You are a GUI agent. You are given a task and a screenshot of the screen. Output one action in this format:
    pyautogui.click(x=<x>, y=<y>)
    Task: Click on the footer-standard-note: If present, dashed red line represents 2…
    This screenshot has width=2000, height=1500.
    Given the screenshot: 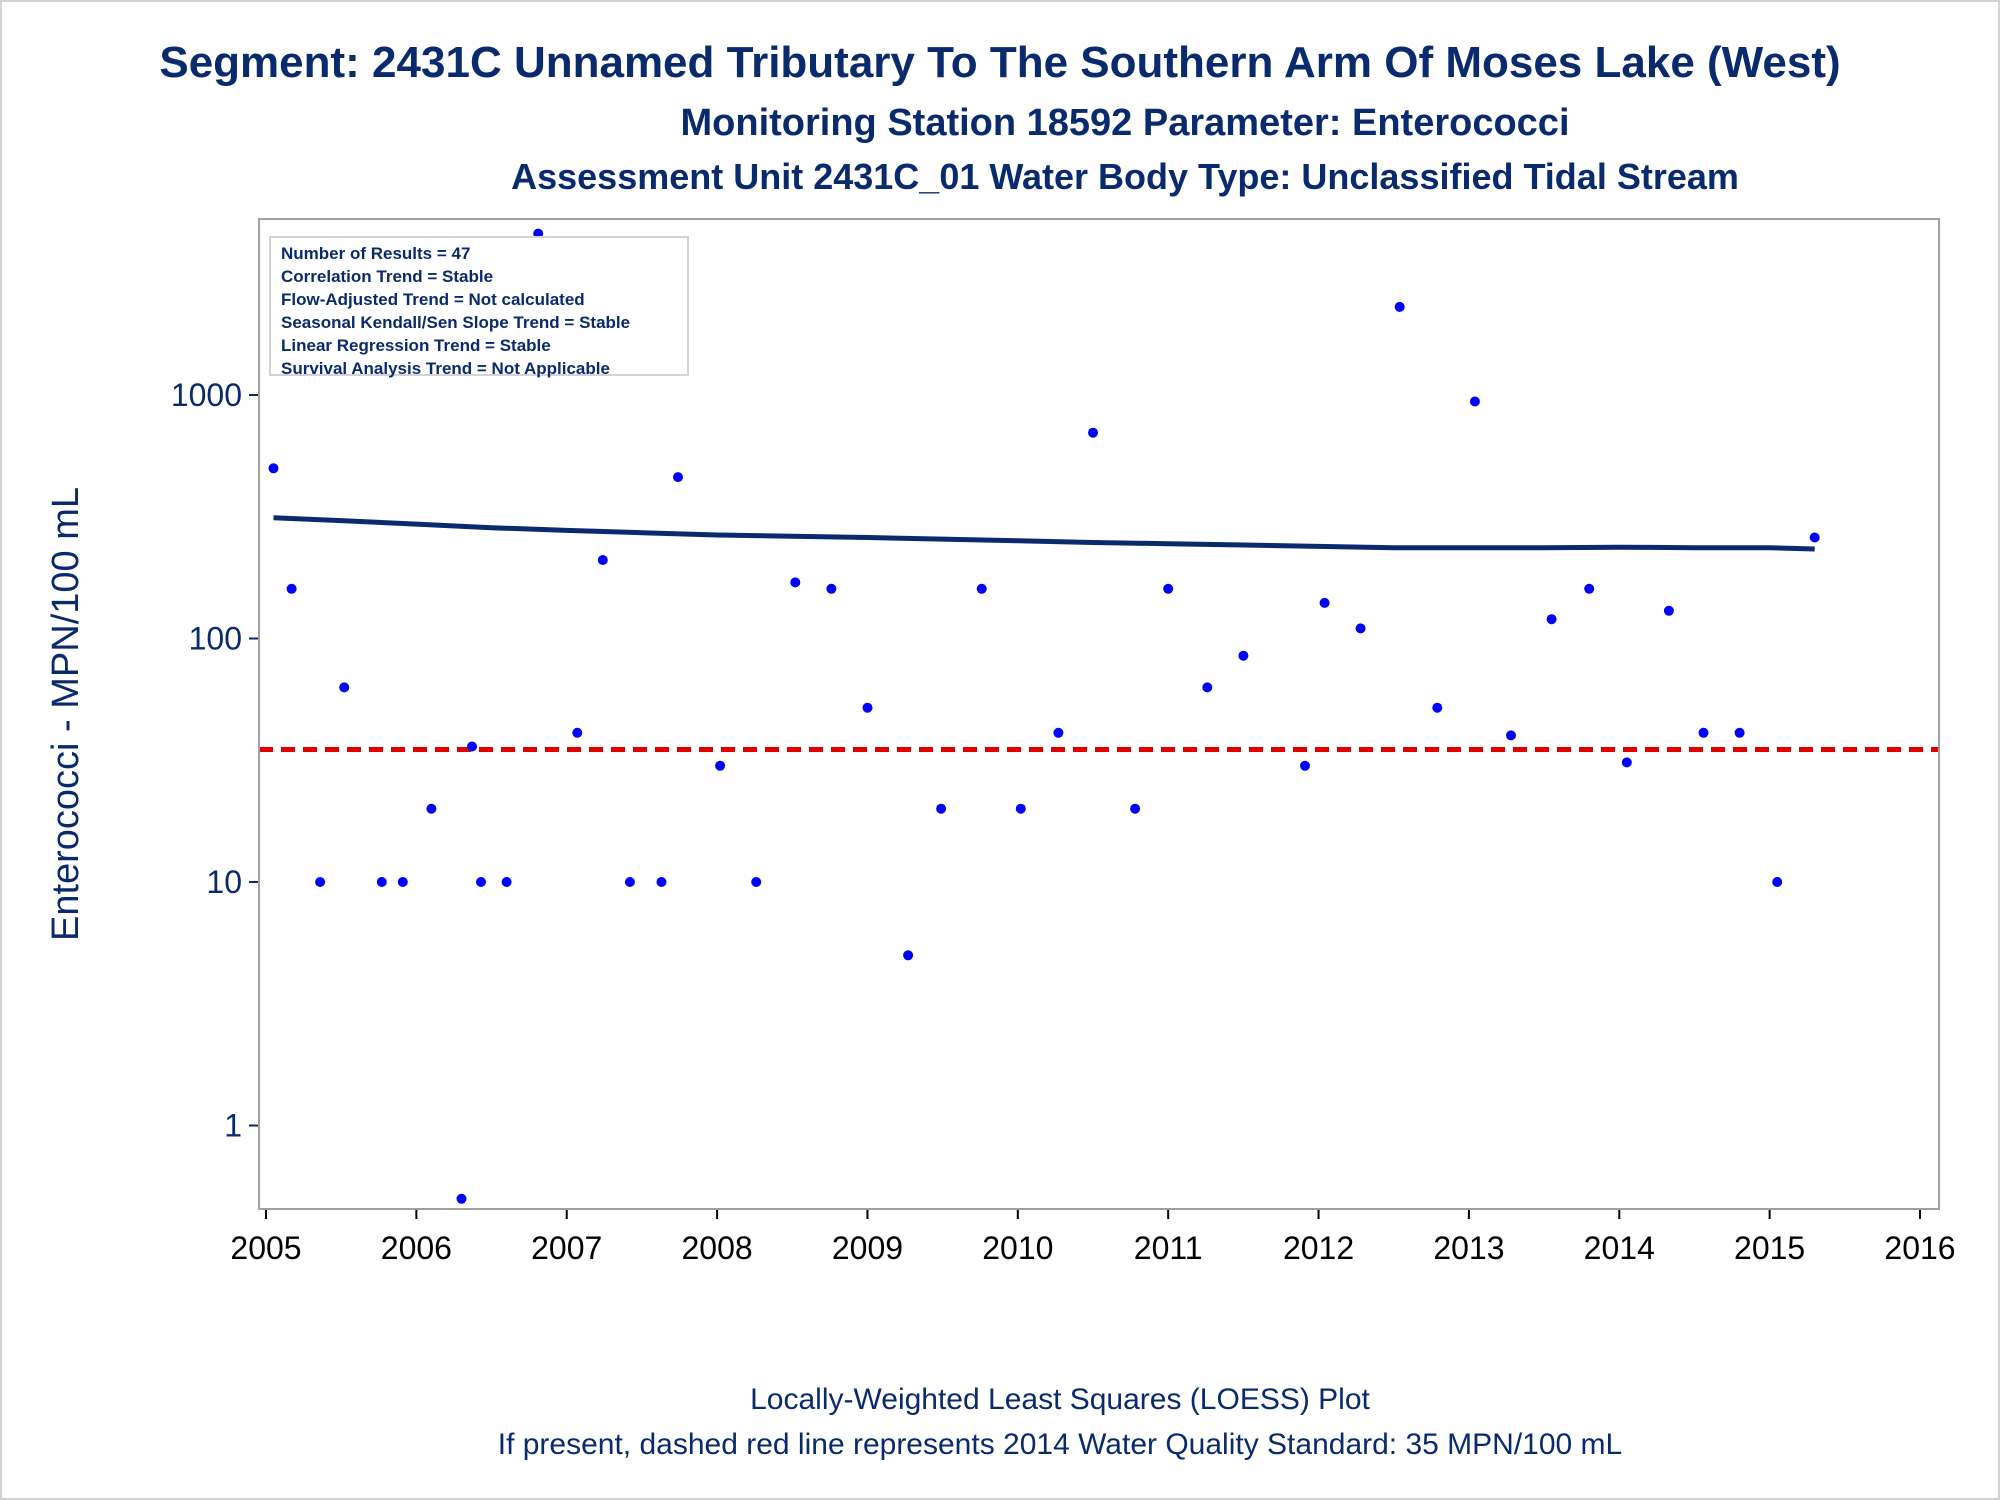 What is the action you would take?
    pyautogui.click(x=1060, y=1444)
    